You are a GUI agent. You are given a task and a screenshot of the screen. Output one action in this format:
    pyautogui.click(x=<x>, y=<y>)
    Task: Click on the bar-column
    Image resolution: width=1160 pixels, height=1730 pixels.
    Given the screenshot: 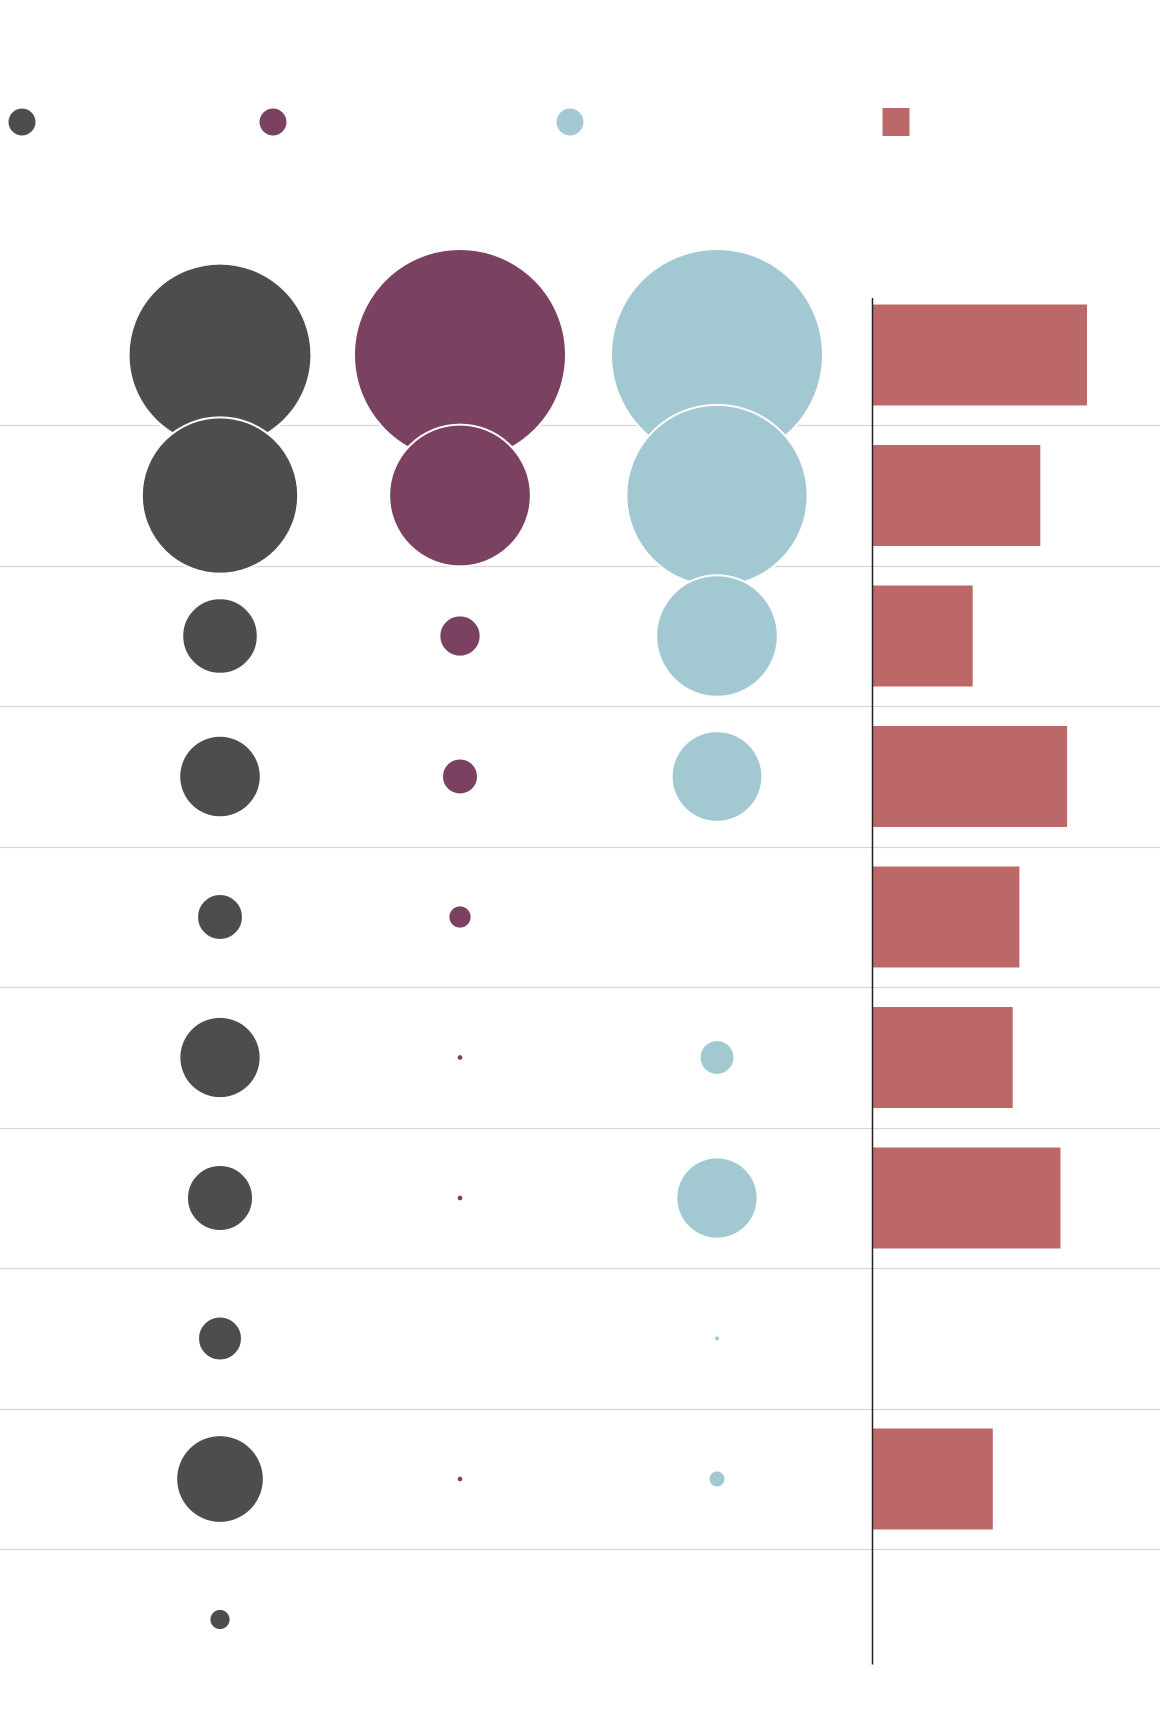 What is the action you would take?
    pyautogui.click(x=980, y=917)
    